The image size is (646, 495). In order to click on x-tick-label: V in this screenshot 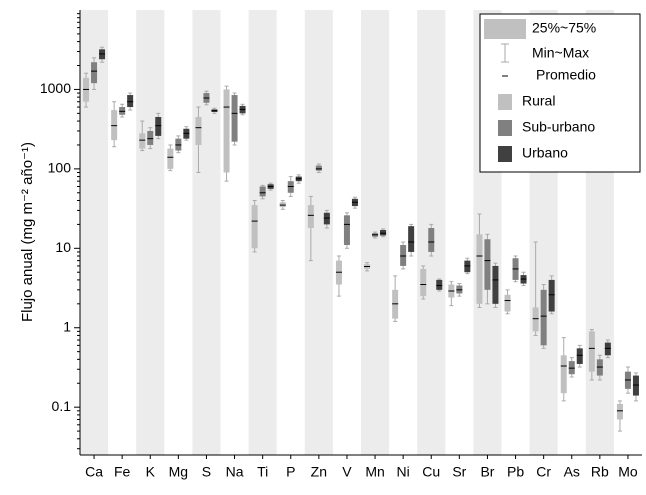, I will do `click(347, 472)`.